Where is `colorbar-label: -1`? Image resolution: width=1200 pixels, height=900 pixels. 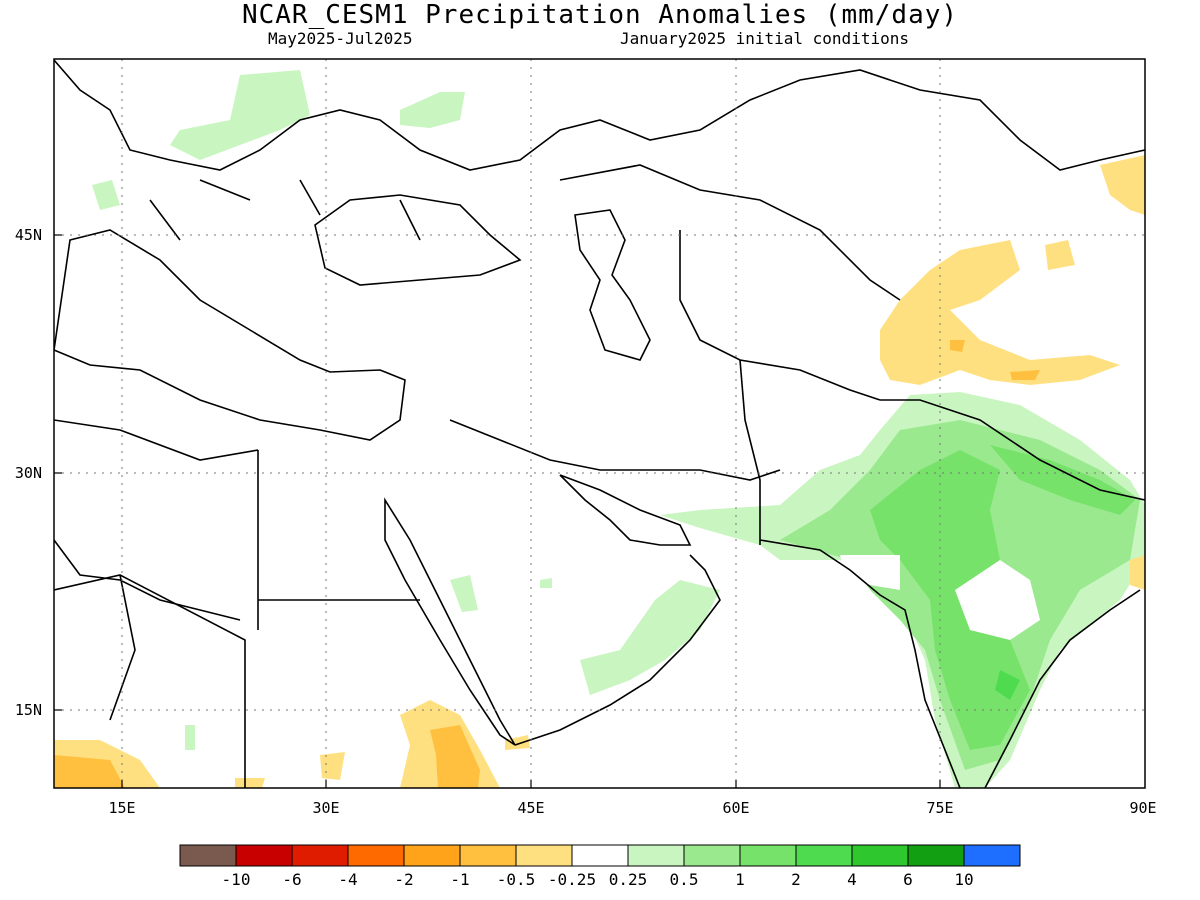
colorbar-label: -1 is located at coordinates (459, 879).